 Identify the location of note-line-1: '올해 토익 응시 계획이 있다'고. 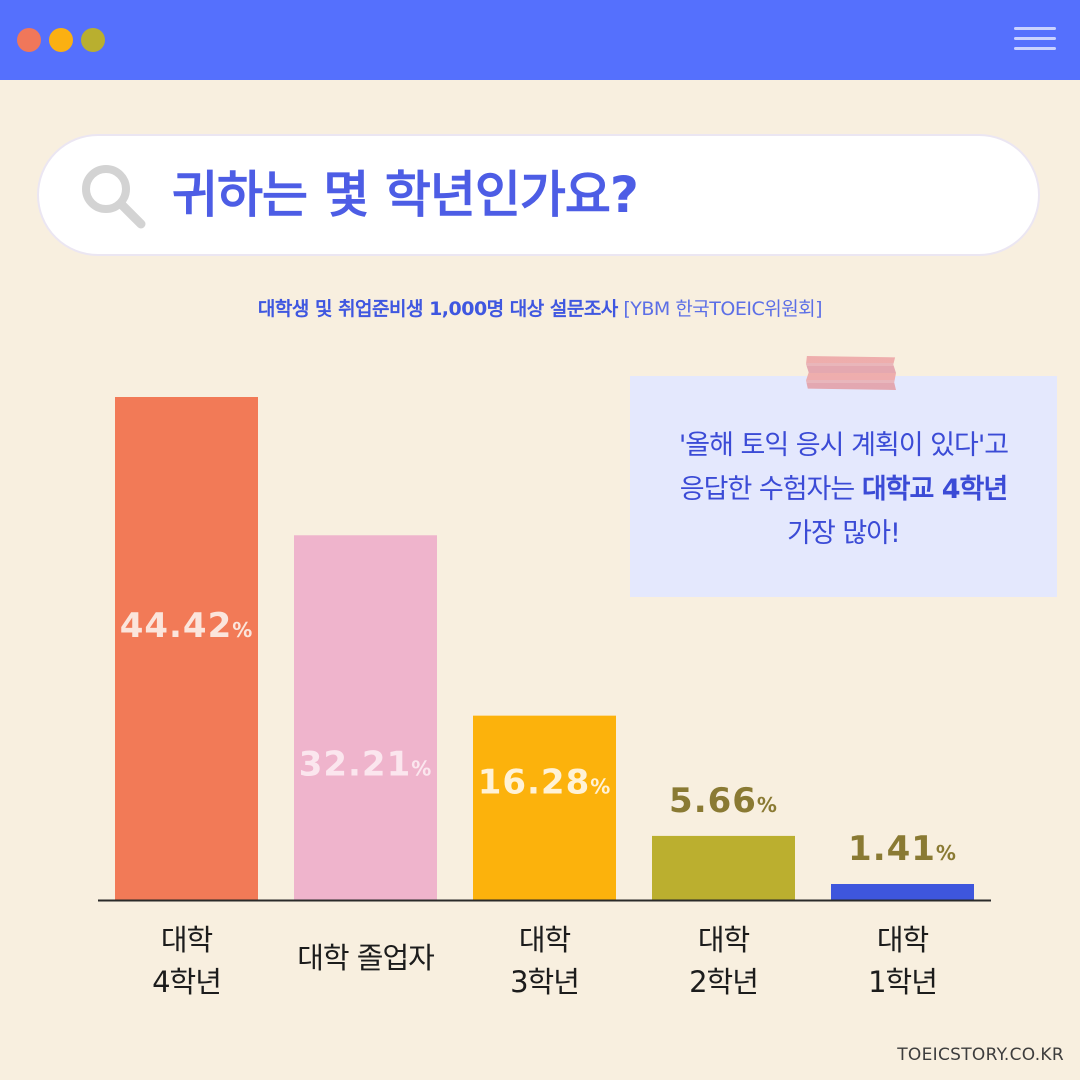
(843, 445).